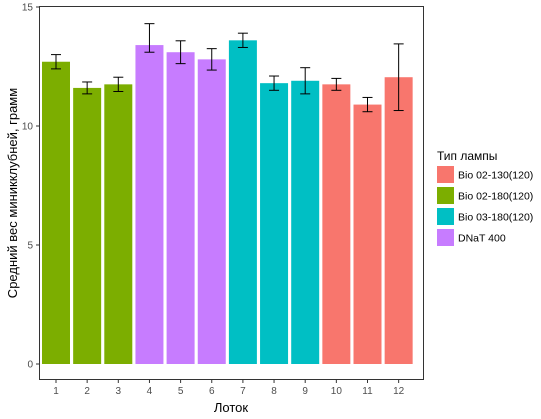 The image size is (541, 419). I want to click on x-axis-title: Лоток, so click(231, 407).